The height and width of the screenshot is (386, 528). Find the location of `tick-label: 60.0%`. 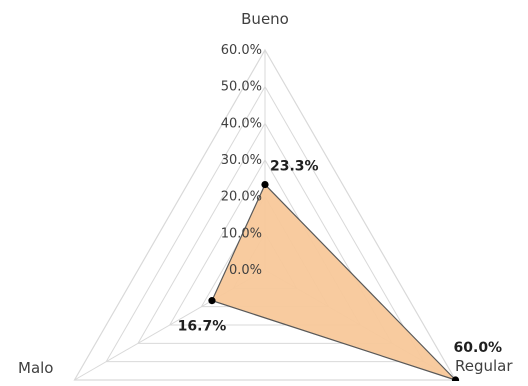

tick-label: 60.0% is located at coordinates (241, 50).